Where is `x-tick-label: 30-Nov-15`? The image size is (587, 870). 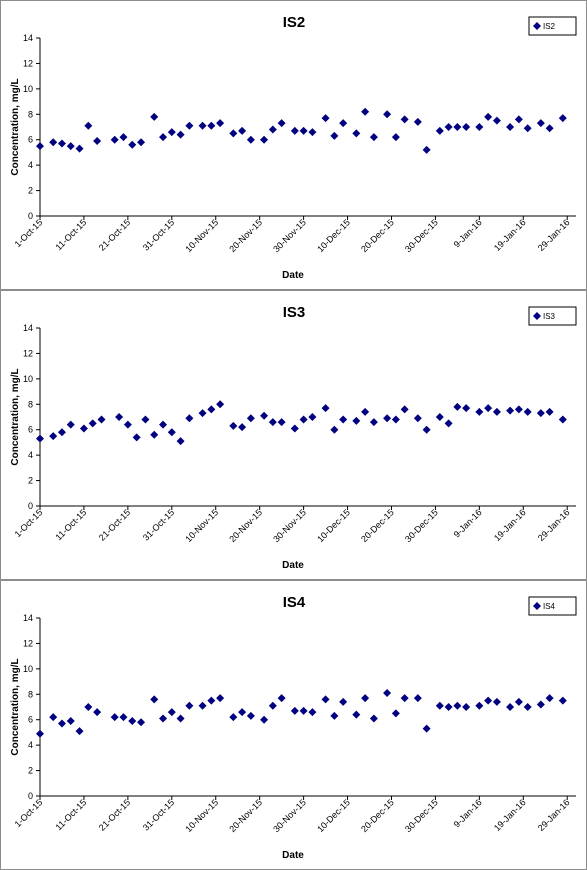 x-tick-label: 30-Nov-15 is located at coordinates (289, 815).